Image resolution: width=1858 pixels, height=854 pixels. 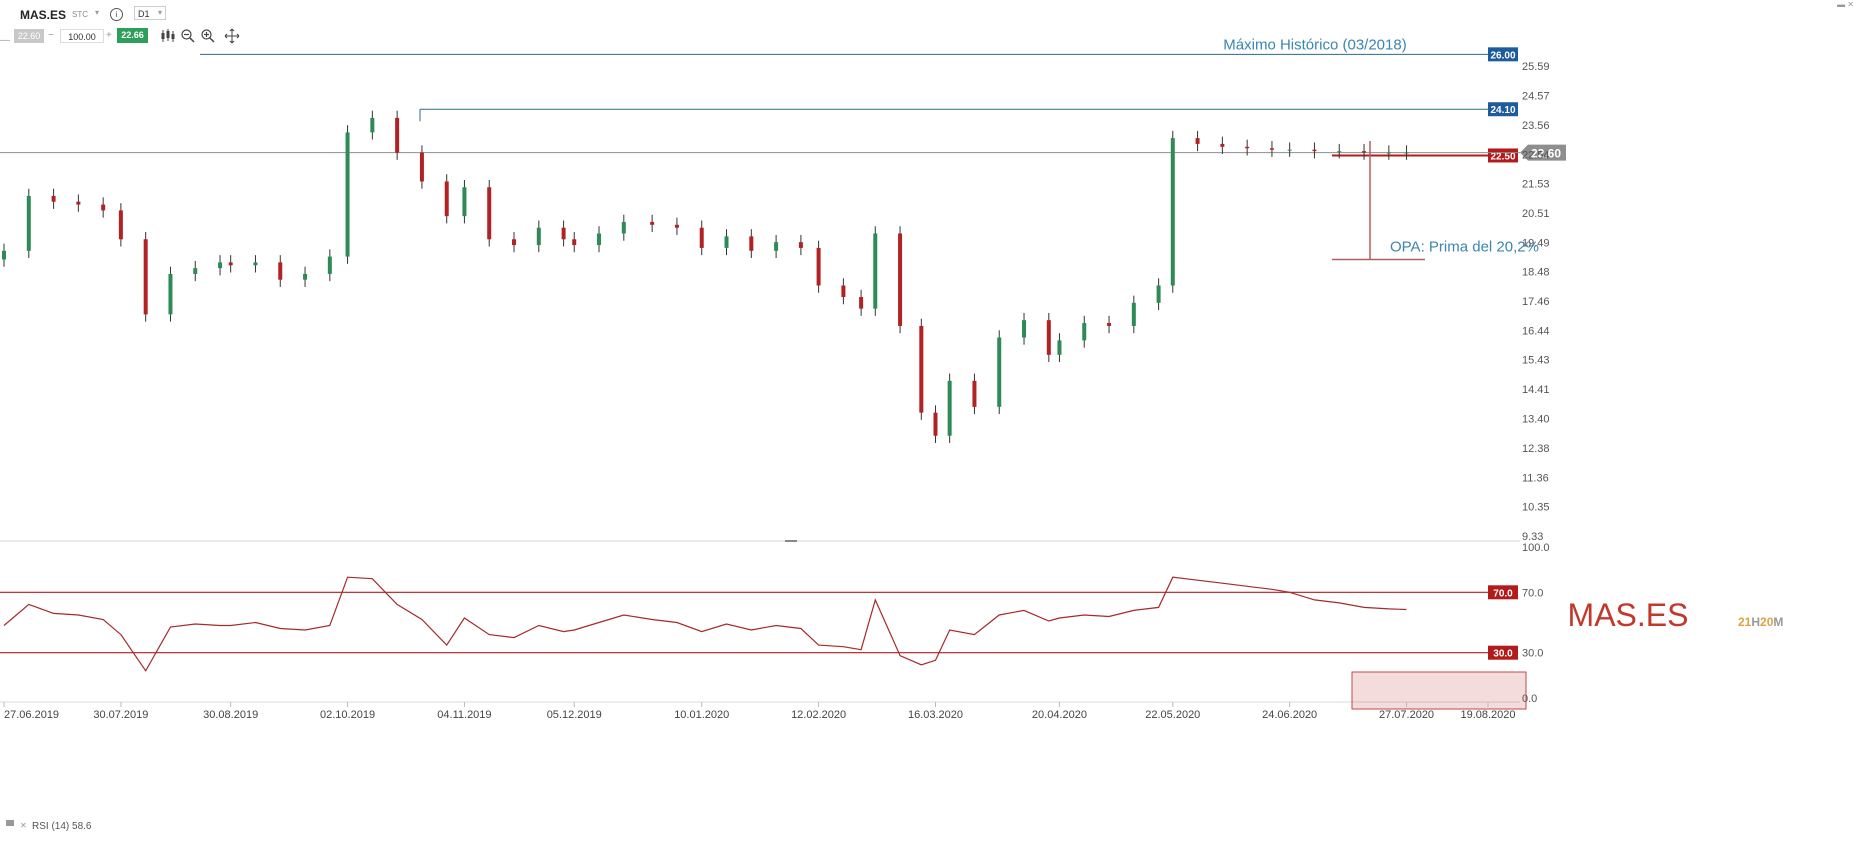 What do you see at coordinates (150, 13) in the screenshot?
I see `timeframe-select: D1` at bounding box center [150, 13].